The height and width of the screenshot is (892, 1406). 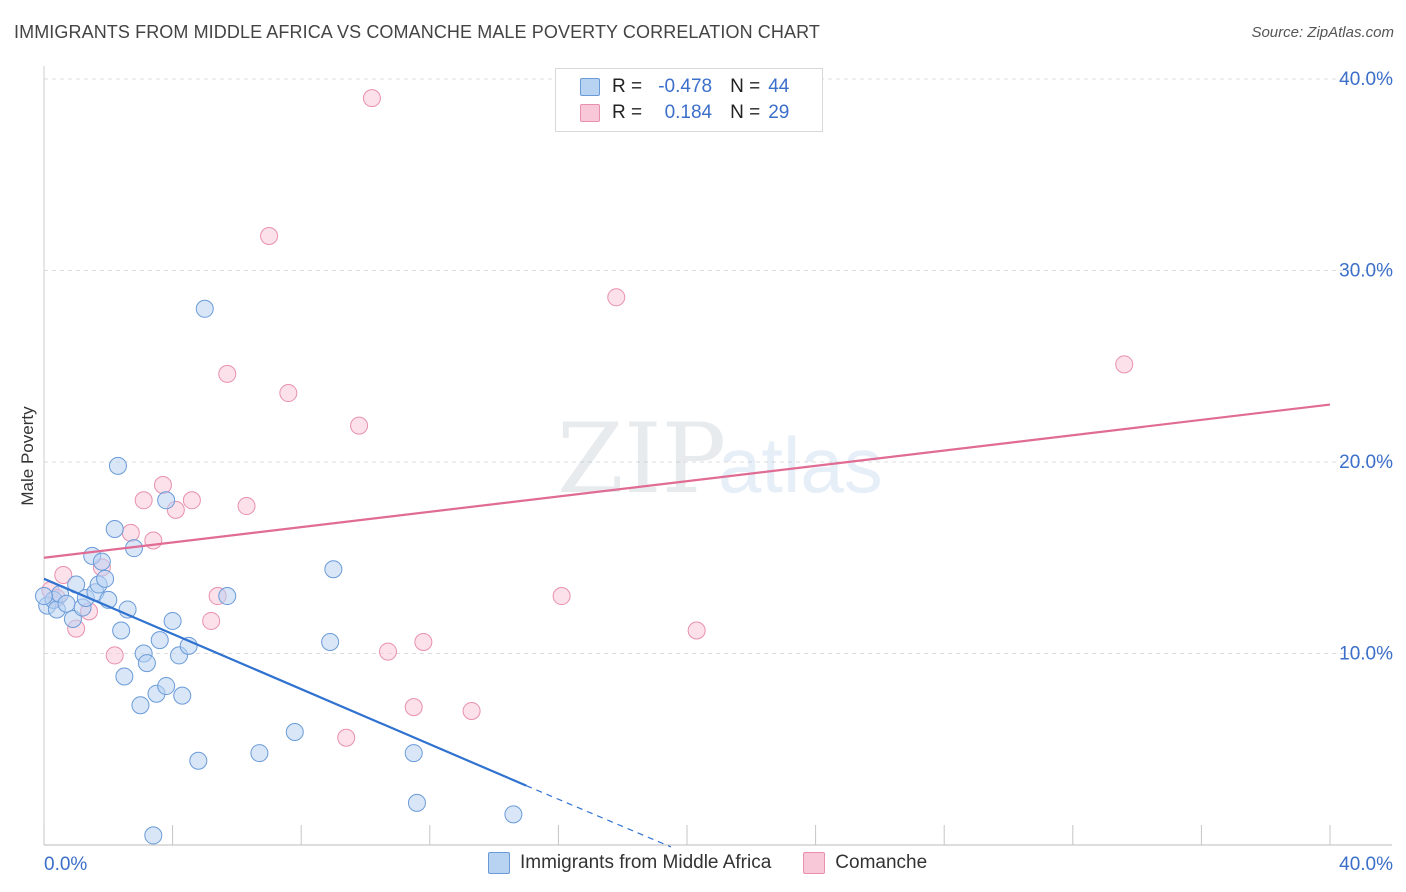 I want to click on y-tick-label: 30.0%, so click(x=1366, y=271).